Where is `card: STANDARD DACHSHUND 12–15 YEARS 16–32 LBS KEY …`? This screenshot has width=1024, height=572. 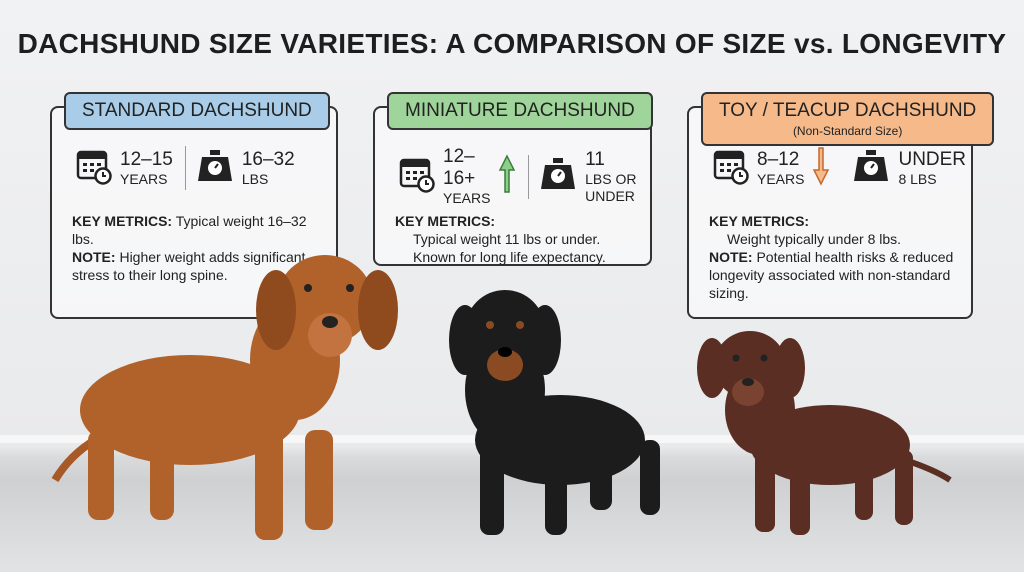
card: STANDARD DACHSHUND 12–15 YEARS 16–32 LBS KEY … is located at coordinates (194, 205).